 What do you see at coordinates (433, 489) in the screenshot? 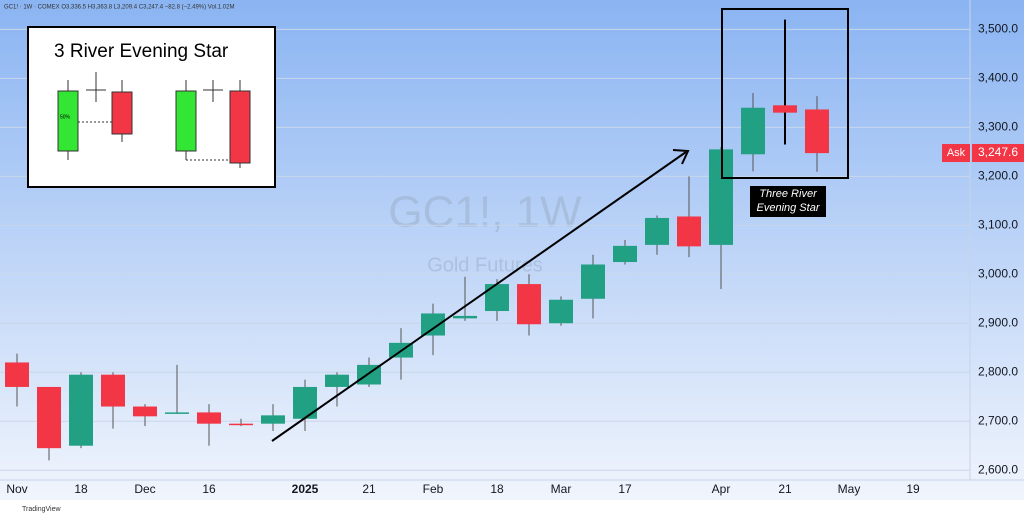
I see `x-tick-label: Feb` at bounding box center [433, 489].